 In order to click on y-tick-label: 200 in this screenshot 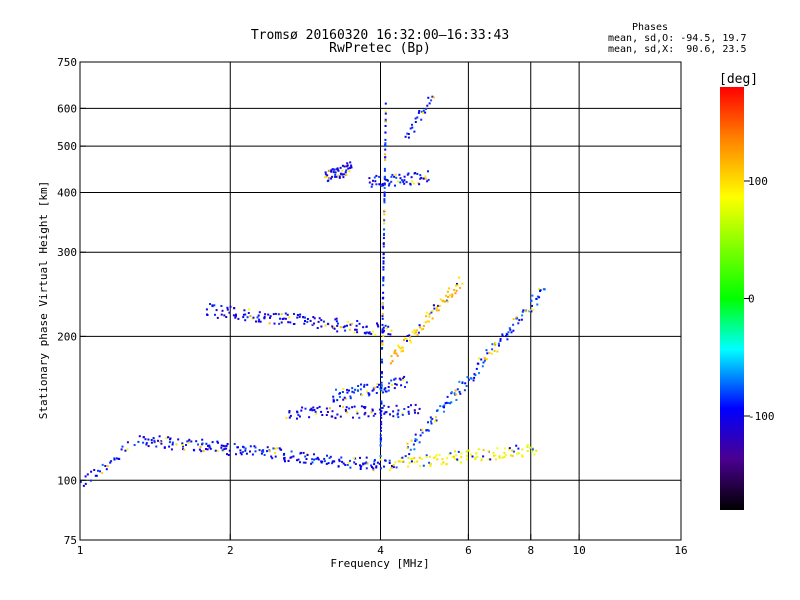, I will do `click(67, 336)`.